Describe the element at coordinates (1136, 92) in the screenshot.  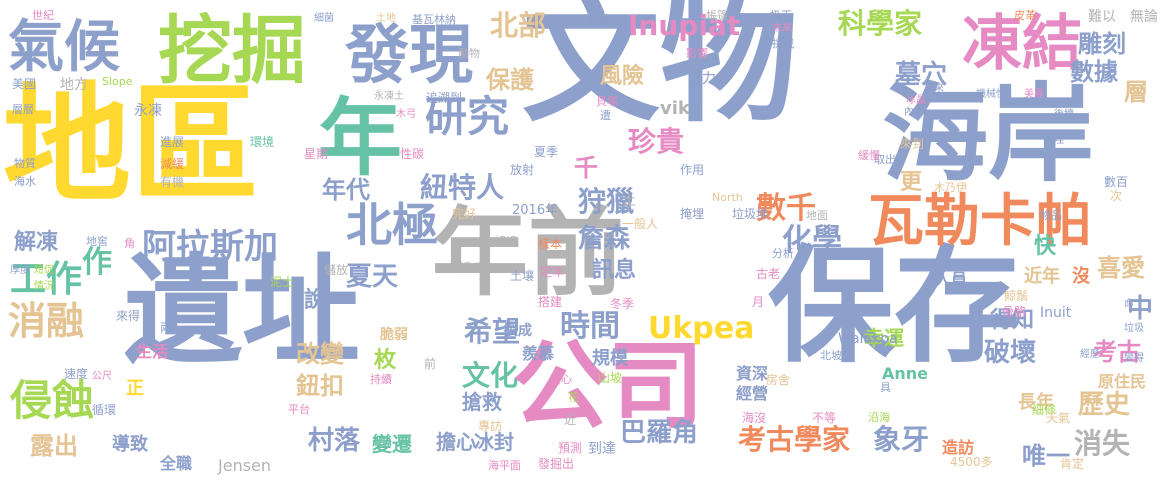
I see `word: 層` at that location.